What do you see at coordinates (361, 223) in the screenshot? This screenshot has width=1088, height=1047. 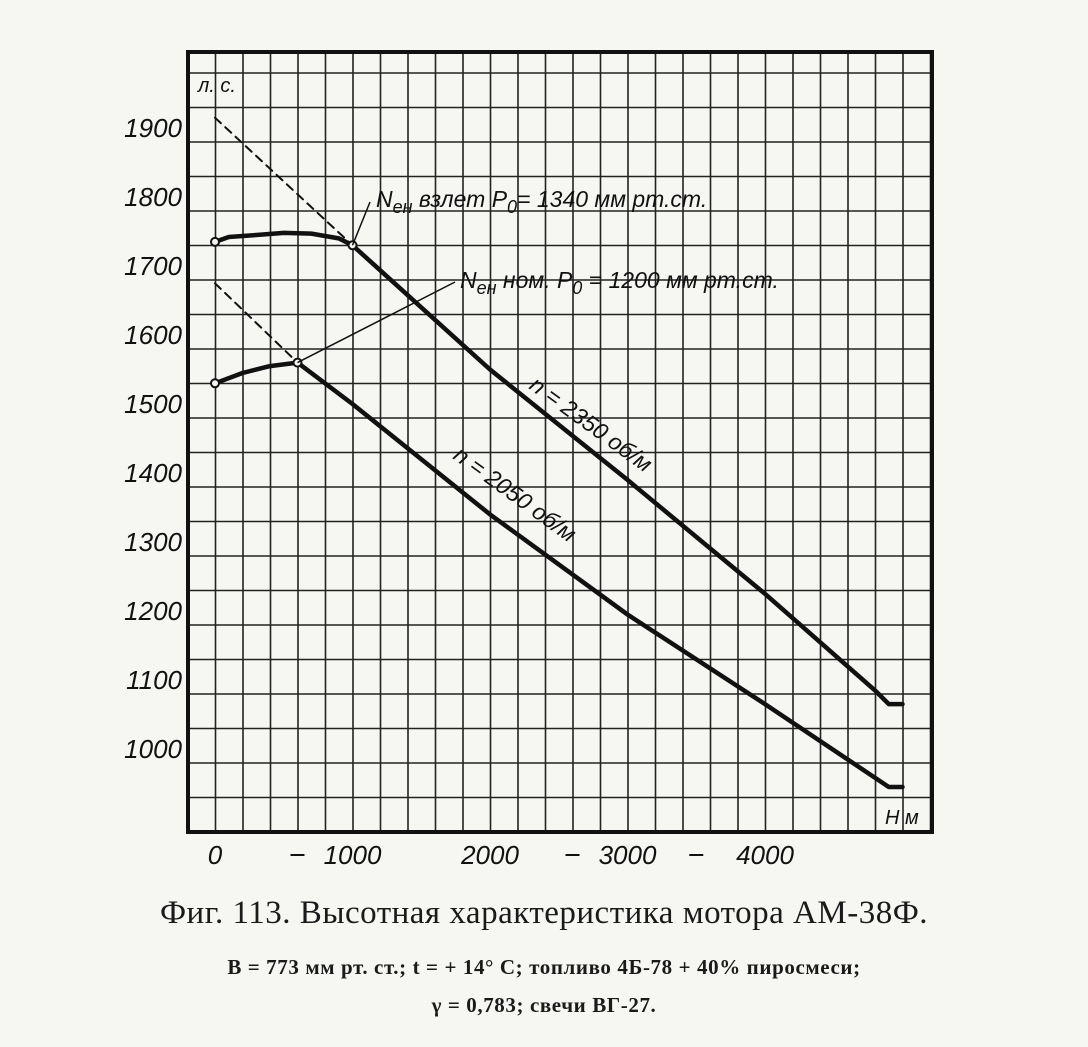 I see `leader-line-takeoff` at bounding box center [361, 223].